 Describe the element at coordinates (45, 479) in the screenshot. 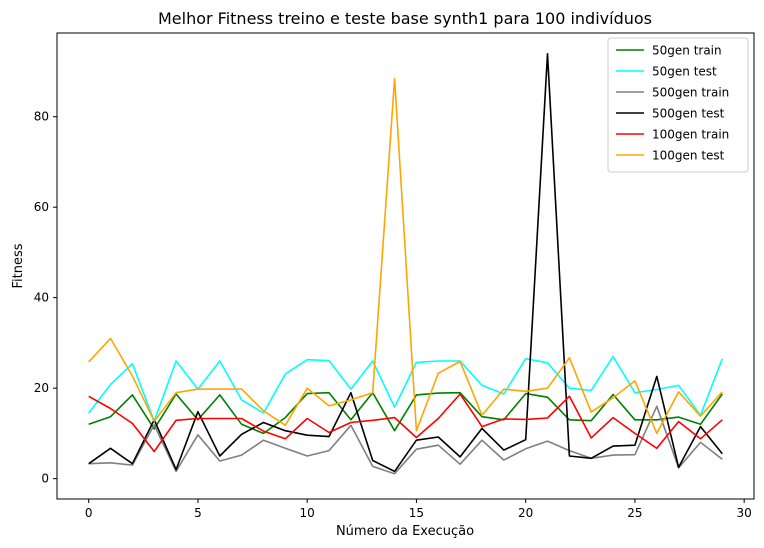

I see `y-tick-label: 0` at that location.